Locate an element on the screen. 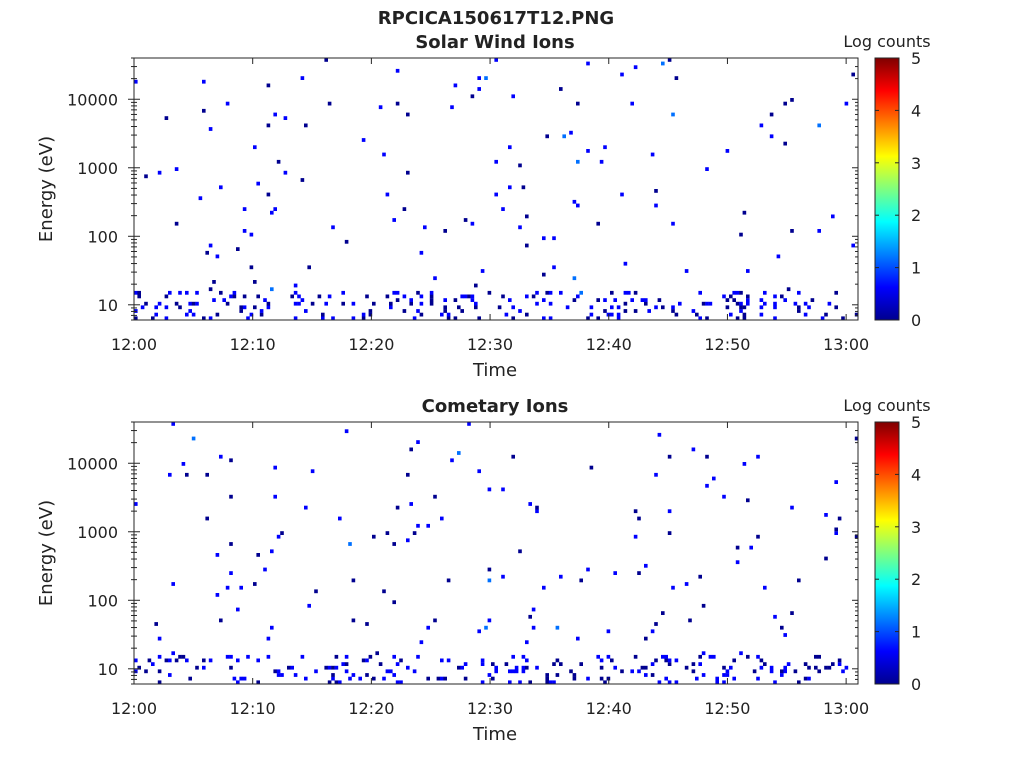 The image size is (1024, 768). colorbar-tick-label: 1 is located at coordinates (916, 632).